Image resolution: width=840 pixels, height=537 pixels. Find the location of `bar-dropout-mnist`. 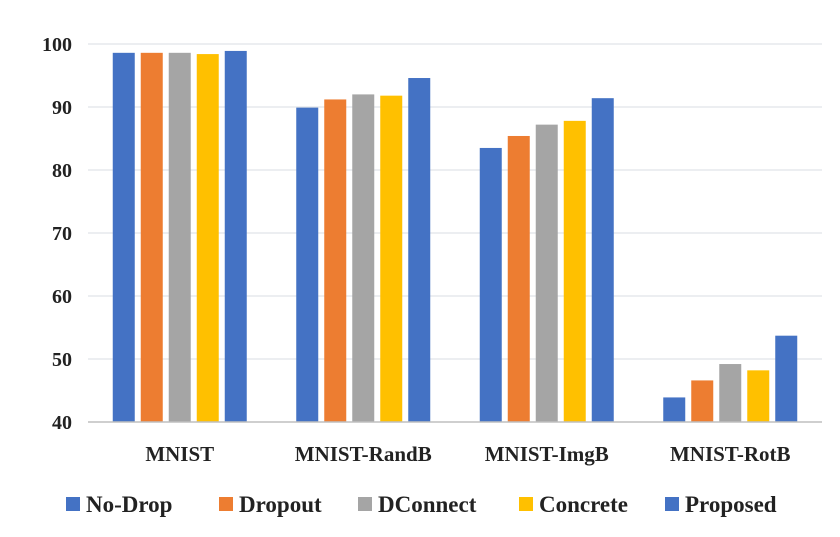

bar-dropout-mnist is located at coordinates (151, 237).